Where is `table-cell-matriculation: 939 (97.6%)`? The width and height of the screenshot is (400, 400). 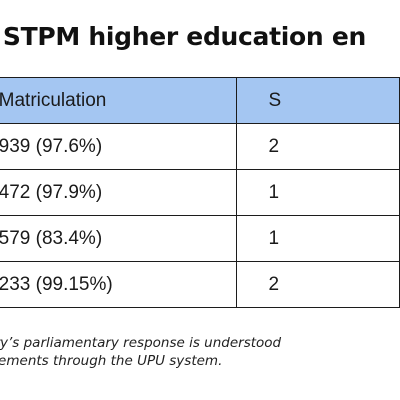 table-cell-matriculation: 939 (97.6%) is located at coordinates (118, 146).